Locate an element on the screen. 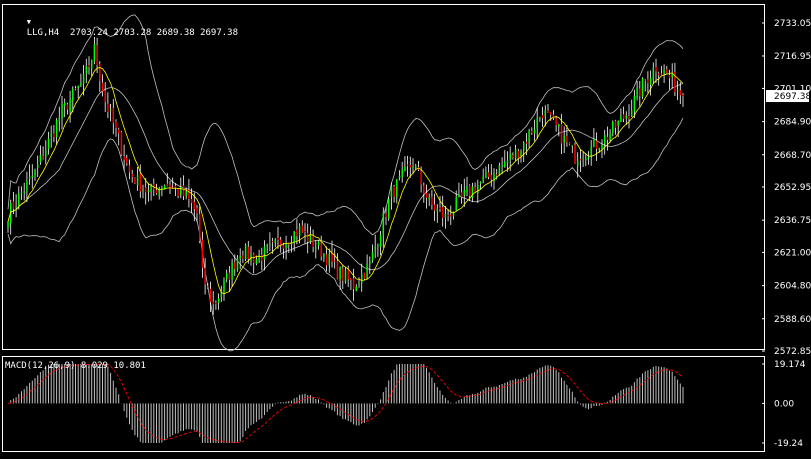 Image resolution: width=811 pixels, height=459 pixels. price-tick-label: 2668.70 is located at coordinates (792, 156).